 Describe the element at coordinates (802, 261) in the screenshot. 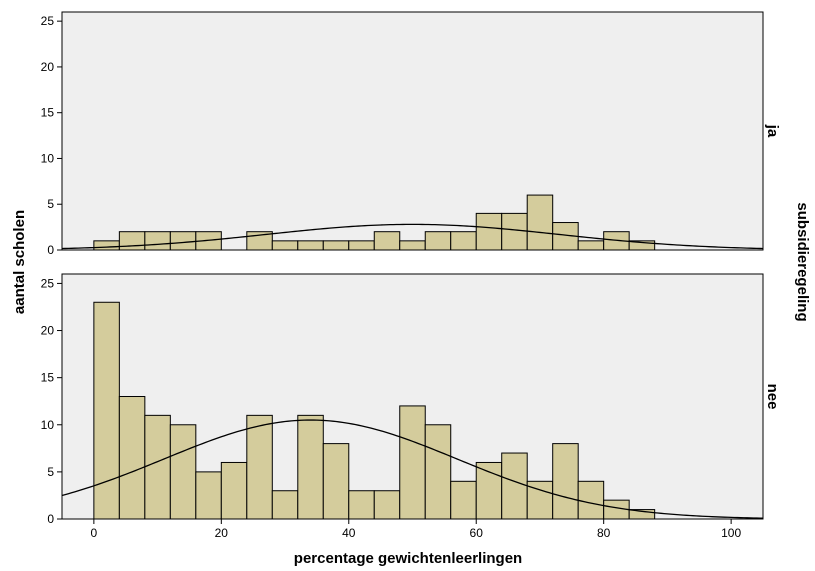

I see `panel-variable-title: subsidieregeling` at that location.